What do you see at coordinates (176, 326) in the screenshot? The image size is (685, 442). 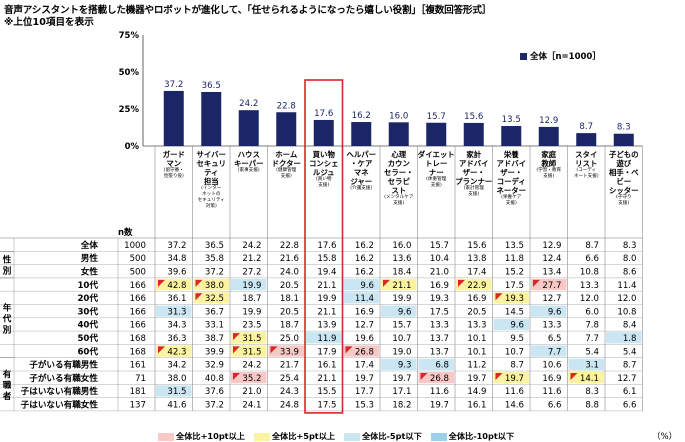 I see `table-cell: 34.3` at bounding box center [176, 326].